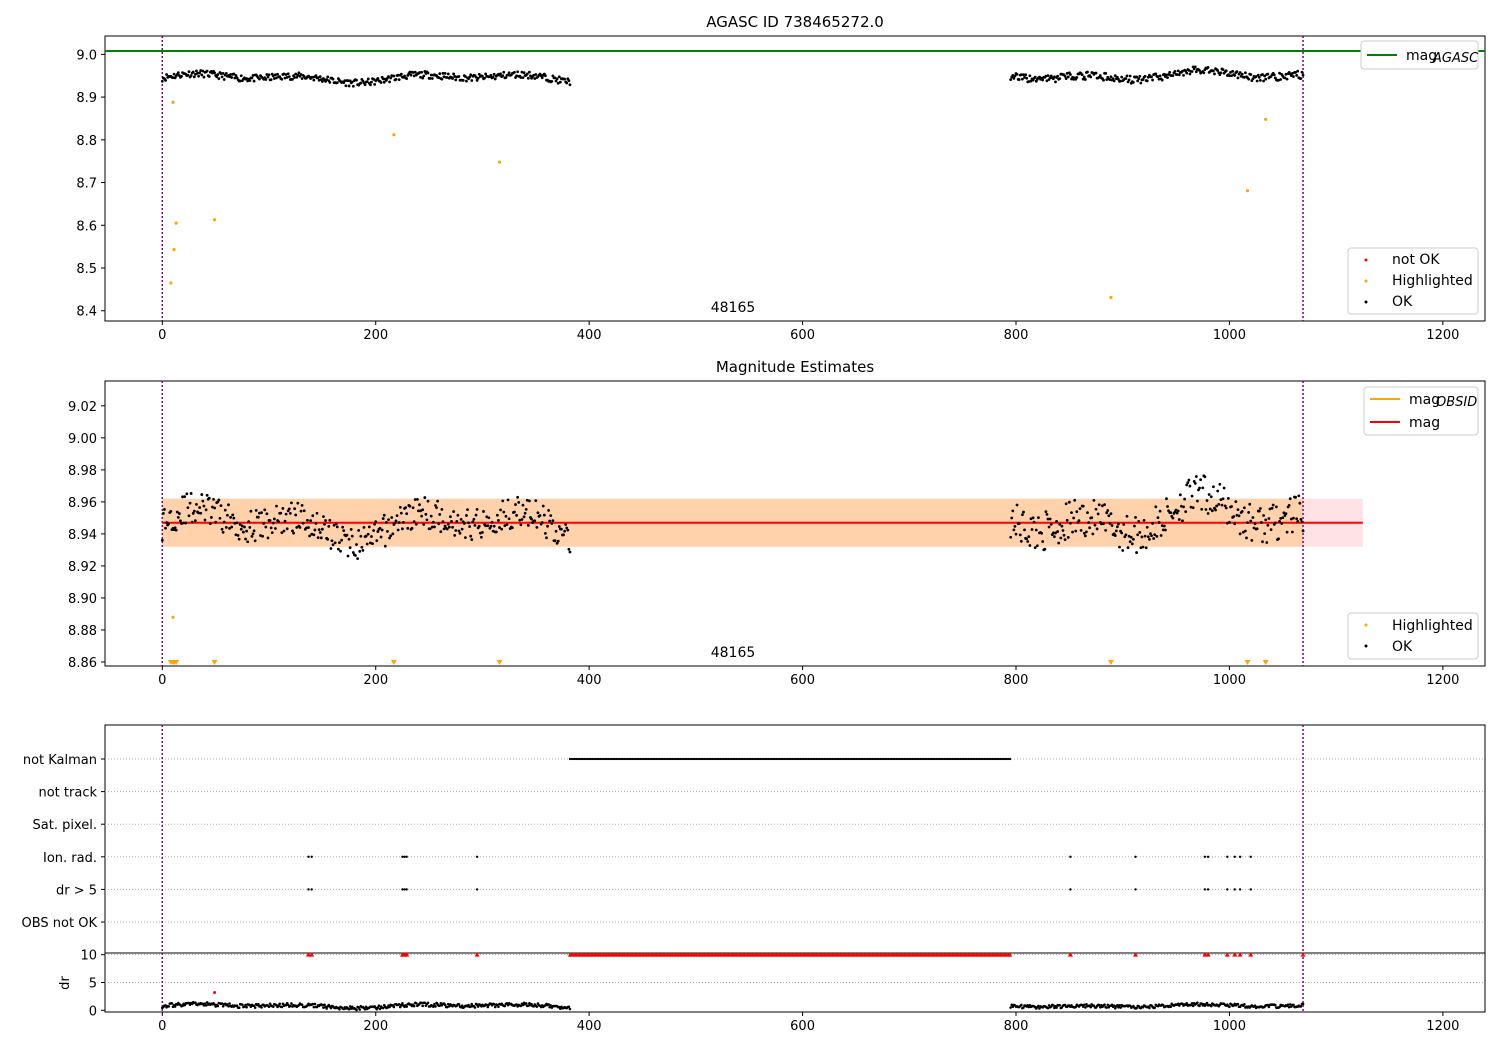  Describe the element at coordinates (589, 1026) in the screenshot. I see `p4-xtick-label: 400` at that location.